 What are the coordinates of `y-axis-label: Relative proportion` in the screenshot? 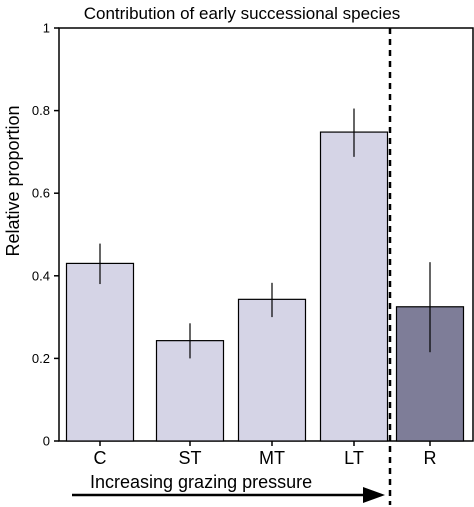 It's located at (13, 180).